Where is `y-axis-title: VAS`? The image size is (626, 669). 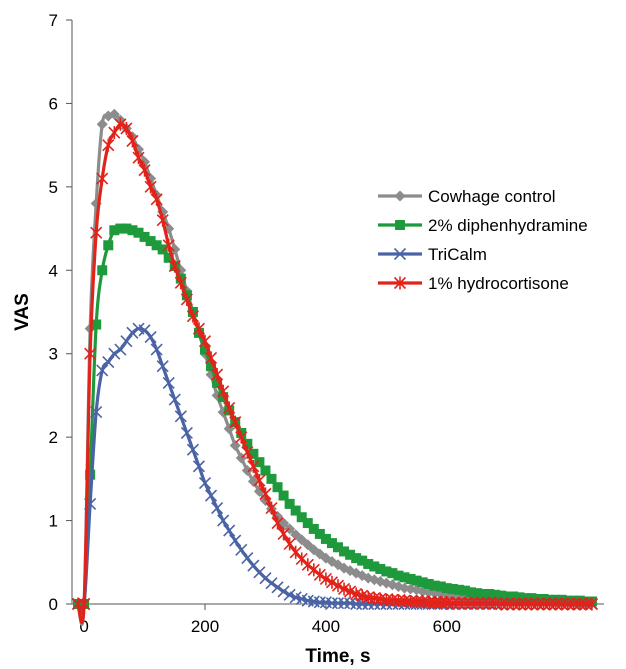 y-axis-title: VAS is located at coordinates (22, 312).